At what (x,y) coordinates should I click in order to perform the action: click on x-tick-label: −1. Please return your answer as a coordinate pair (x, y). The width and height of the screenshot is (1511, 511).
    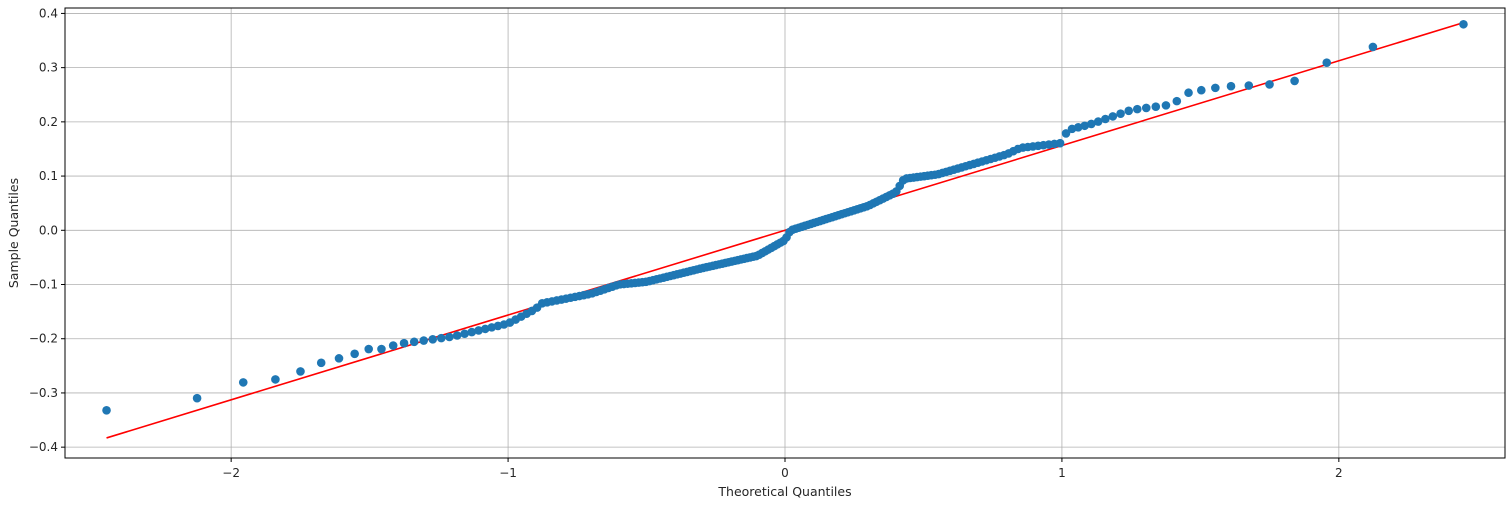
    Looking at the image, I should click on (508, 473).